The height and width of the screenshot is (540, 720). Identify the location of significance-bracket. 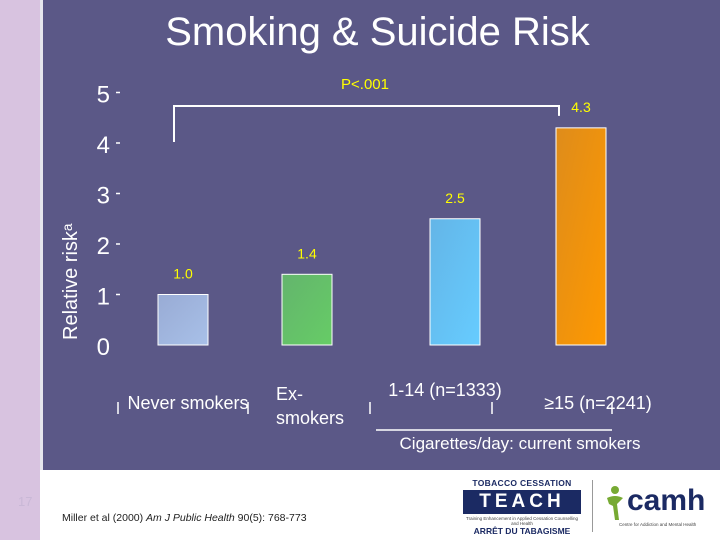
(366, 123).